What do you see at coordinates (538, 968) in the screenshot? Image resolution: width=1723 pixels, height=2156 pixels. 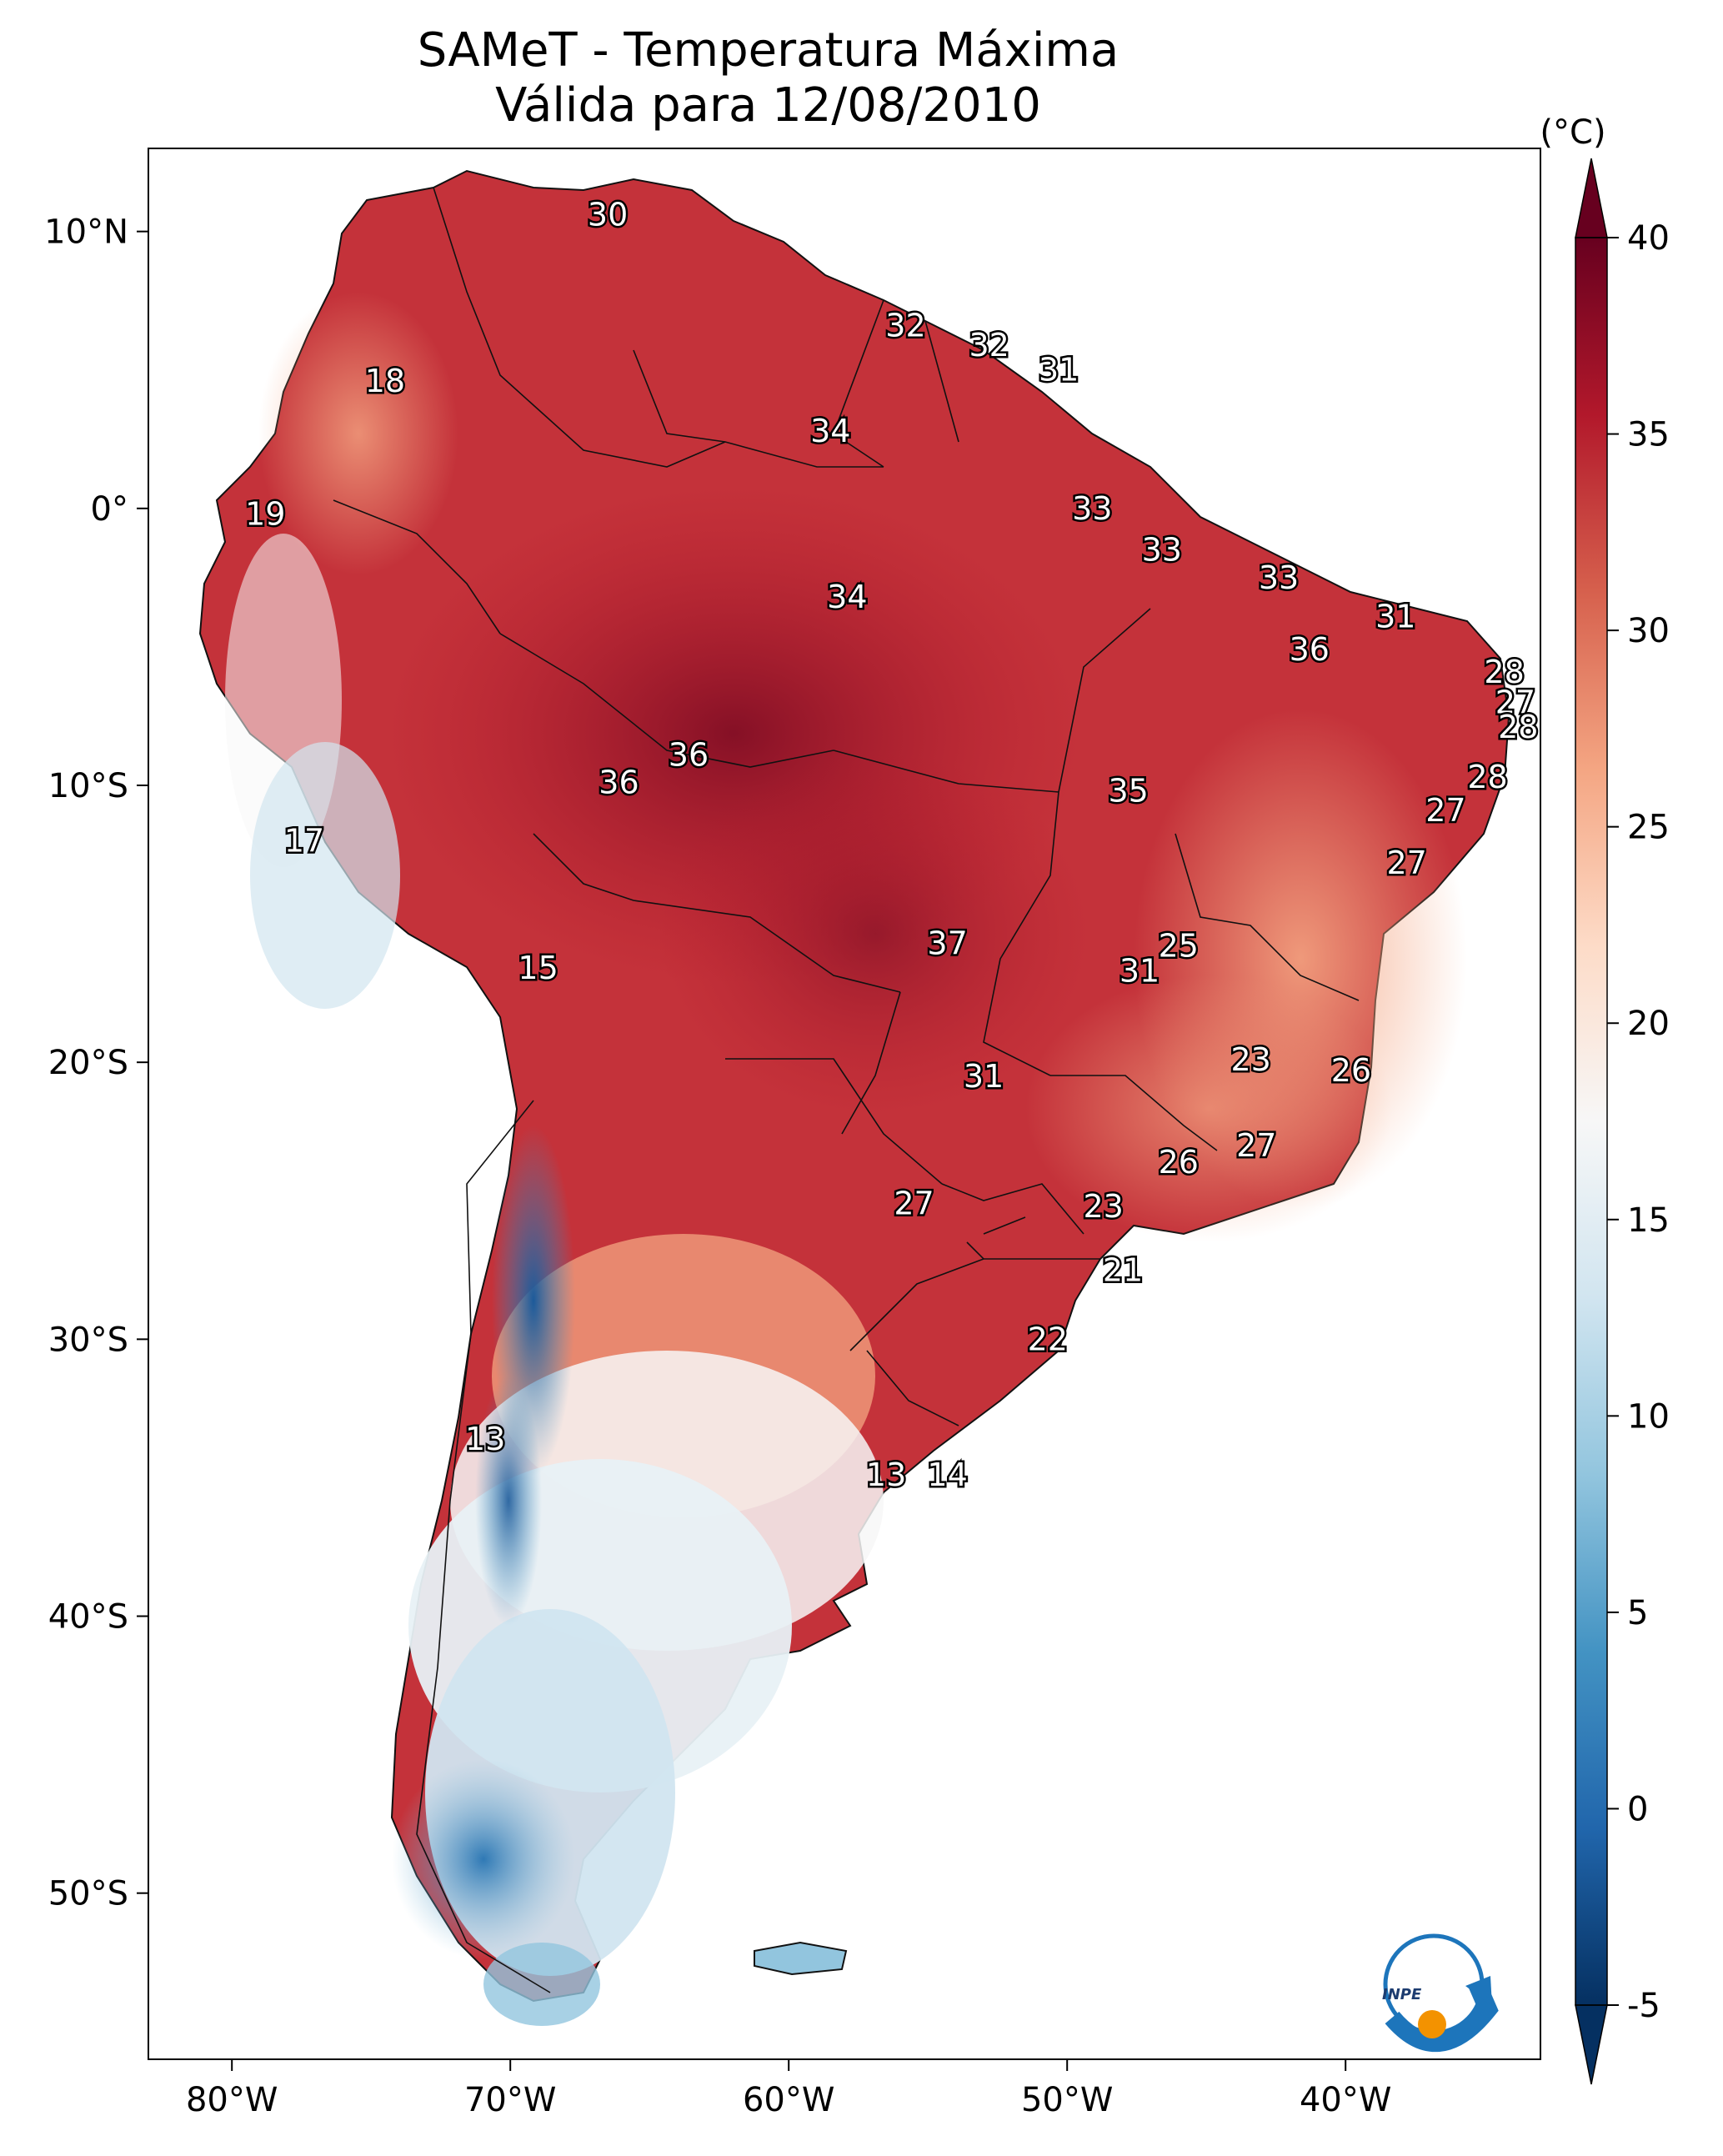 I see `contour-label: 15` at bounding box center [538, 968].